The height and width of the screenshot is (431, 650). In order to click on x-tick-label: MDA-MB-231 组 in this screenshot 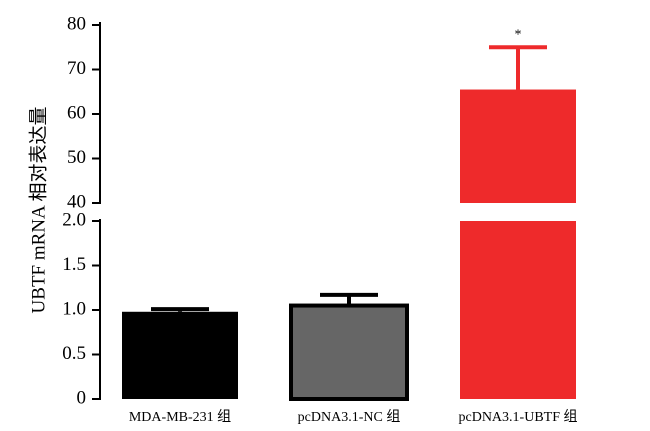, I will do `click(180, 417)`.